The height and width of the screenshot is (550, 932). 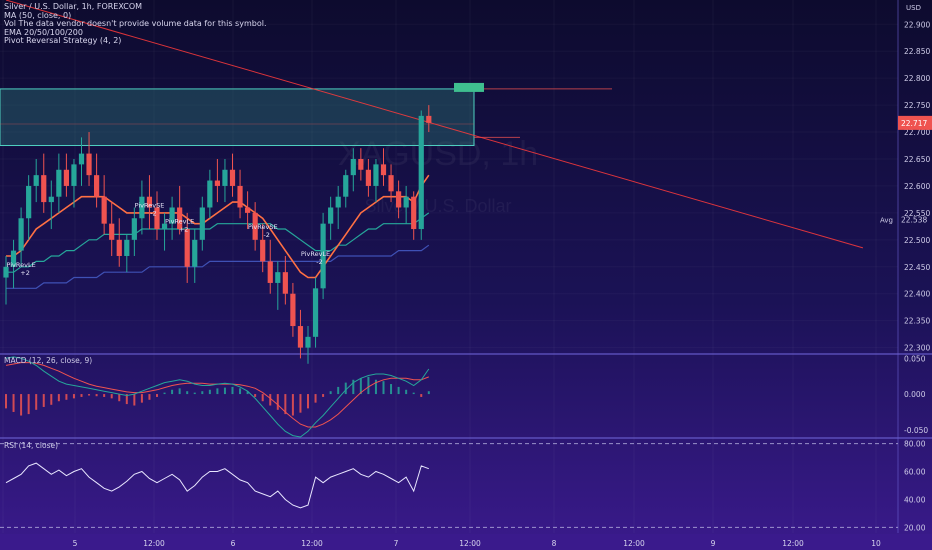 I want to click on strategy-label-1: PivRevSE, so click(x=150, y=205).